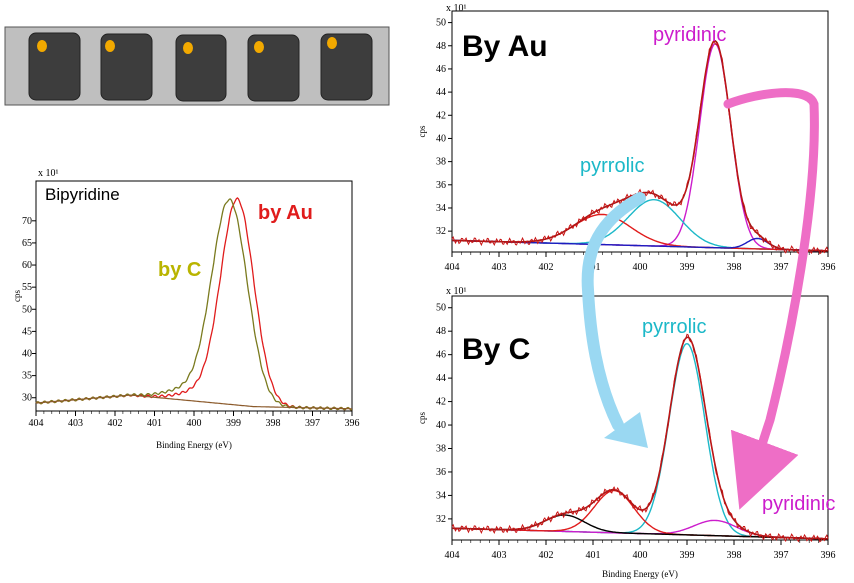 Image resolution: width=854 pixels, height=583 pixels. Describe the element at coordinates (179, 270) in the screenshot. I see `series-label-by-c: by C` at that location.